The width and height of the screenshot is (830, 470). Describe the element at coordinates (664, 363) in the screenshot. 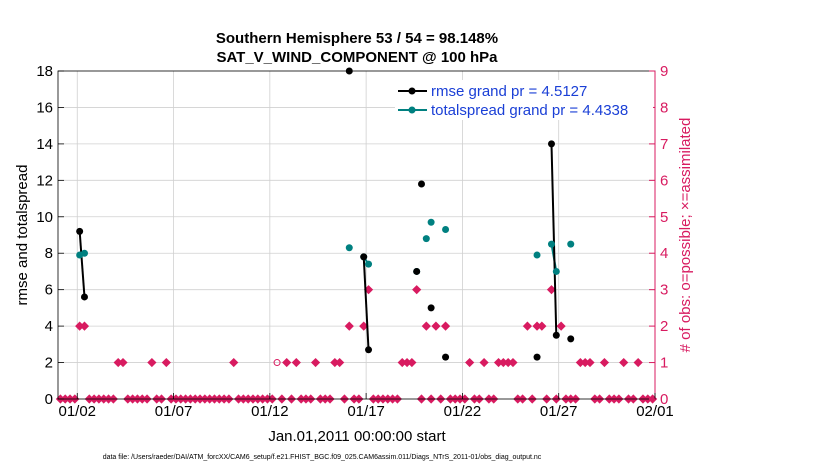

I see `right-y-tick-label: 1` at that location.